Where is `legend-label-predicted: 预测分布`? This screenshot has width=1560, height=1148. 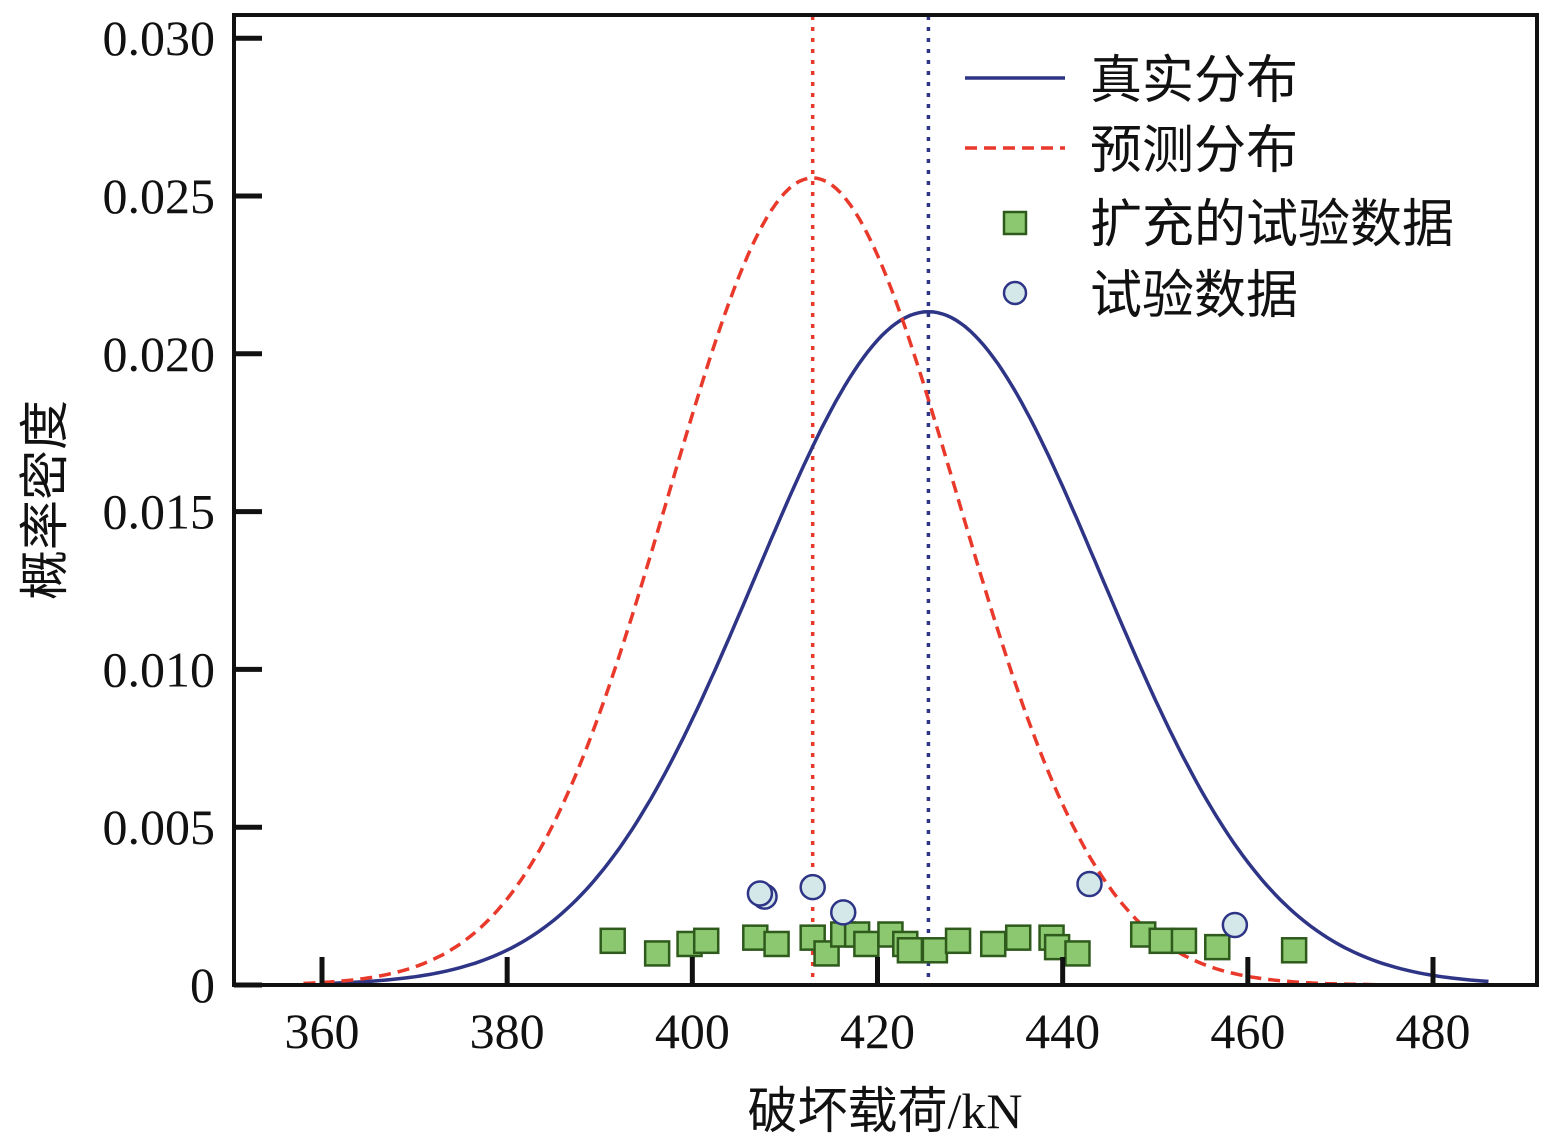
legend-label-predicted: 预测分布 is located at coordinates (1194, 151).